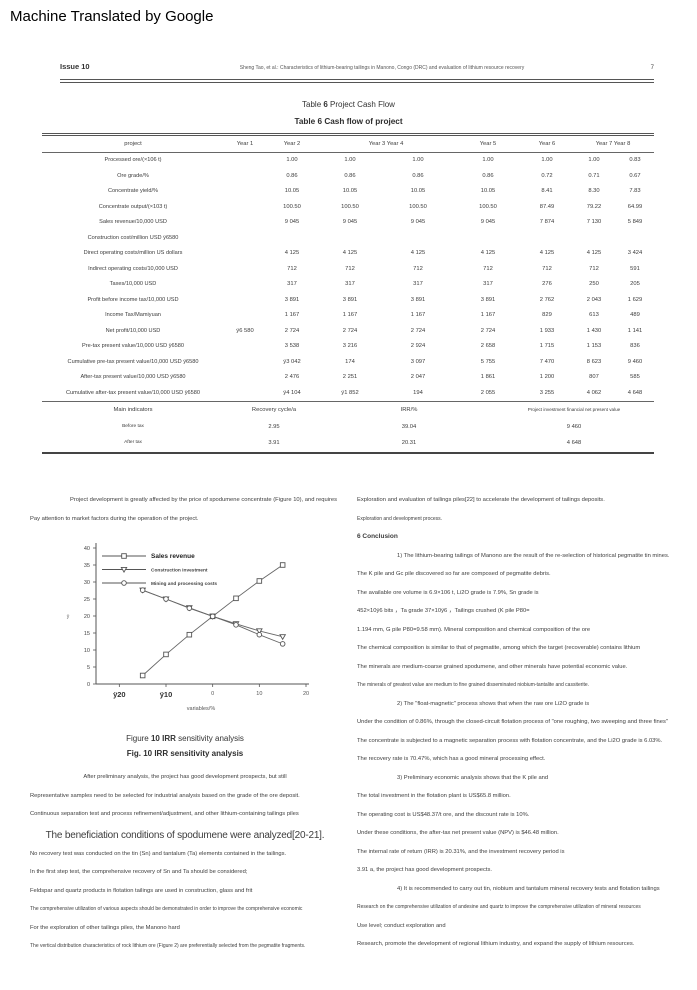  What do you see at coordinates (635, 361) in the screenshot?
I see `cell: 9 460` at bounding box center [635, 361].